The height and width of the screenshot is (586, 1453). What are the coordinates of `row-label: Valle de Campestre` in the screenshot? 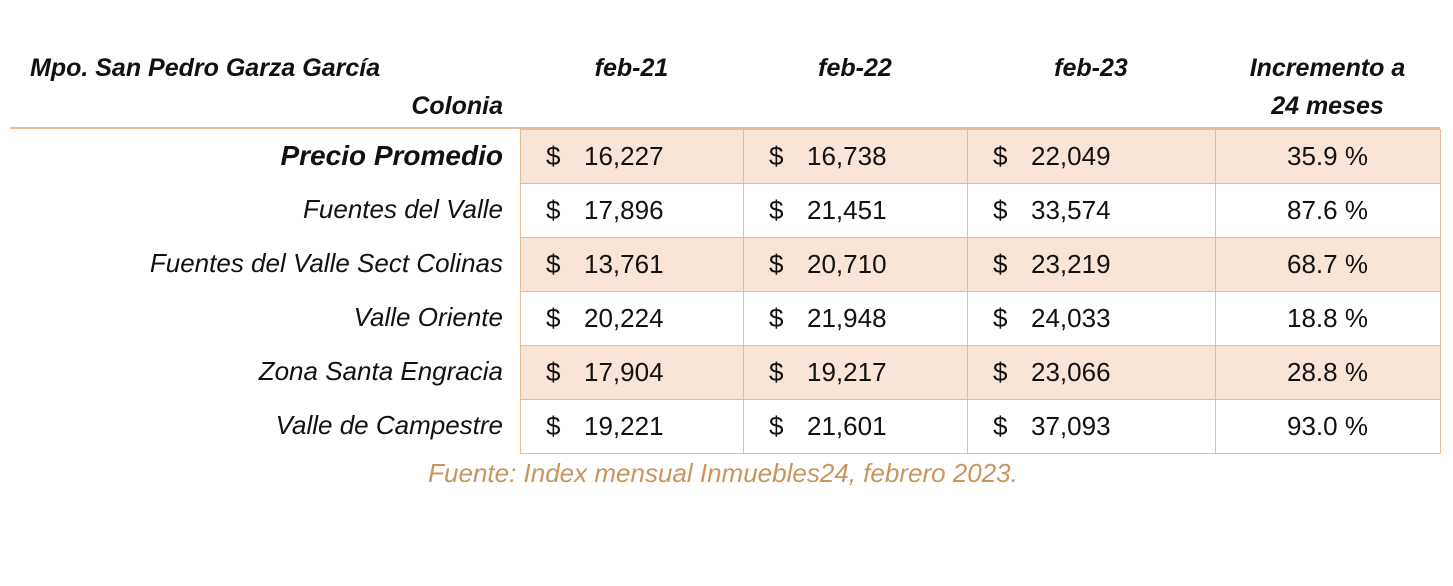 It's located at (389, 425).